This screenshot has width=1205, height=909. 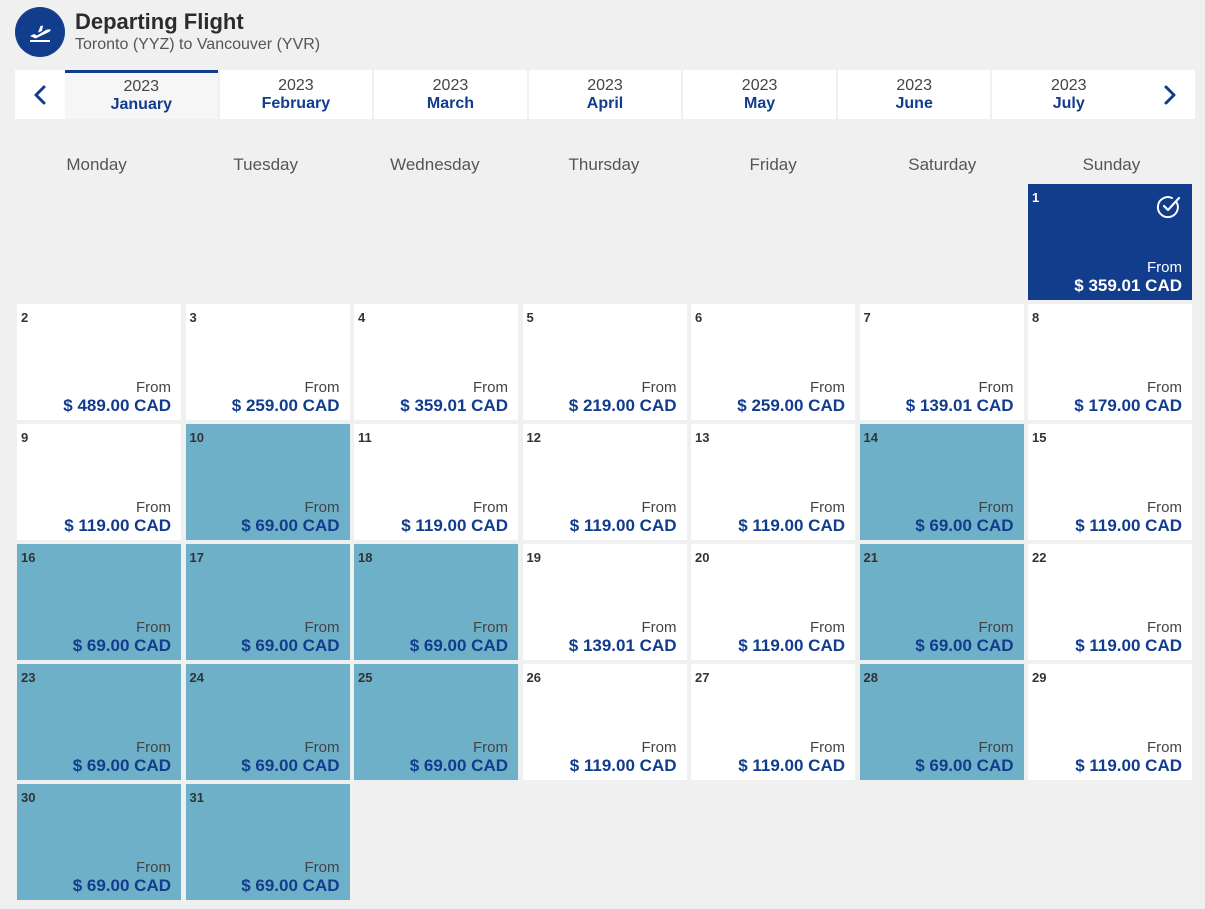 What do you see at coordinates (141, 94) in the screenshot?
I see `tab-january: 2023 January` at bounding box center [141, 94].